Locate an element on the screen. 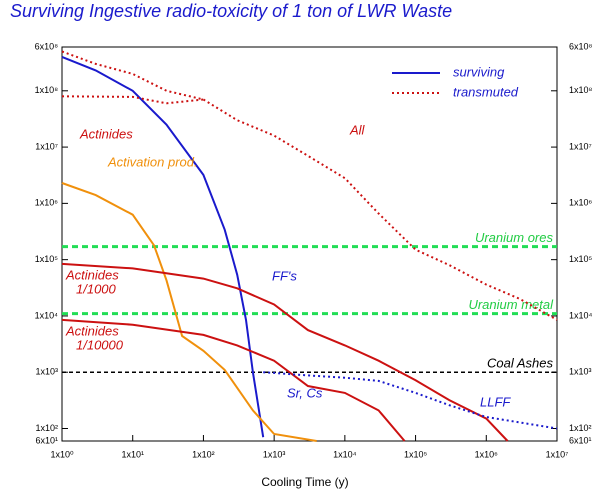 The width and height of the screenshot is (593, 492). y-tick-label: 1x10⁴ is located at coordinates (47, 315).